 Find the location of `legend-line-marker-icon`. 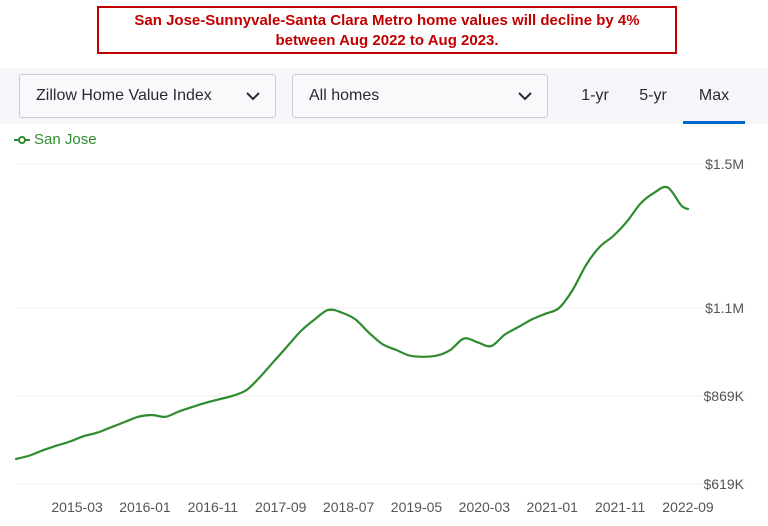

legend-line-marker-icon is located at coordinates (22, 139).